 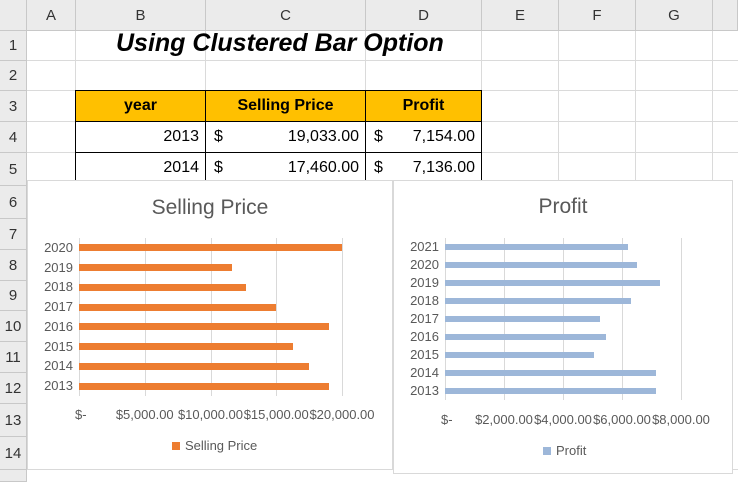 I want to click on legend-label: Selling Price, so click(x=221, y=445).